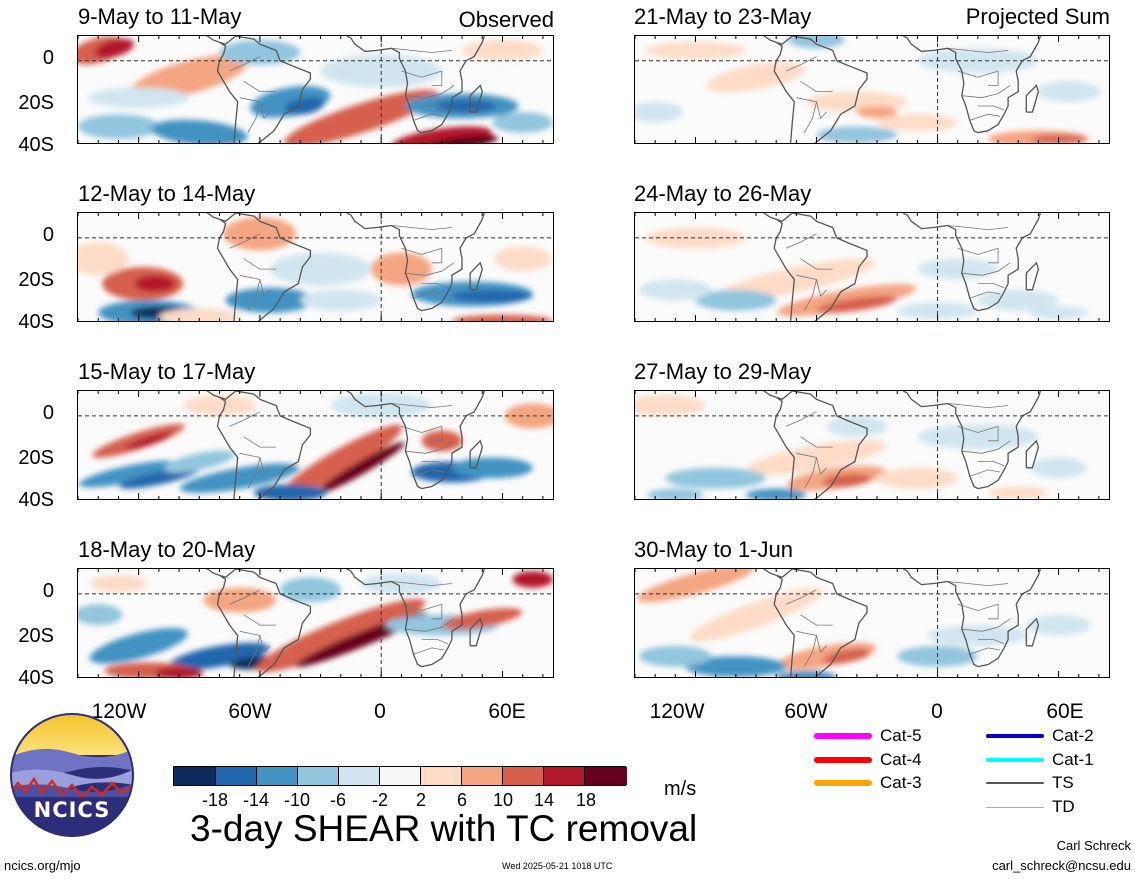  Describe the element at coordinates (901, 759) in the screenshot. I see `legend-label: Cat-4` at that location.